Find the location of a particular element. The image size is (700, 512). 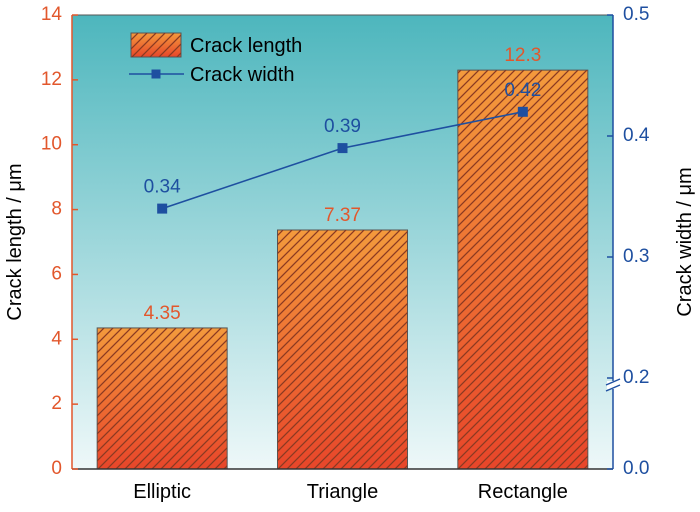

crack-width-point-rectangle is located at coordinates (522, 111).